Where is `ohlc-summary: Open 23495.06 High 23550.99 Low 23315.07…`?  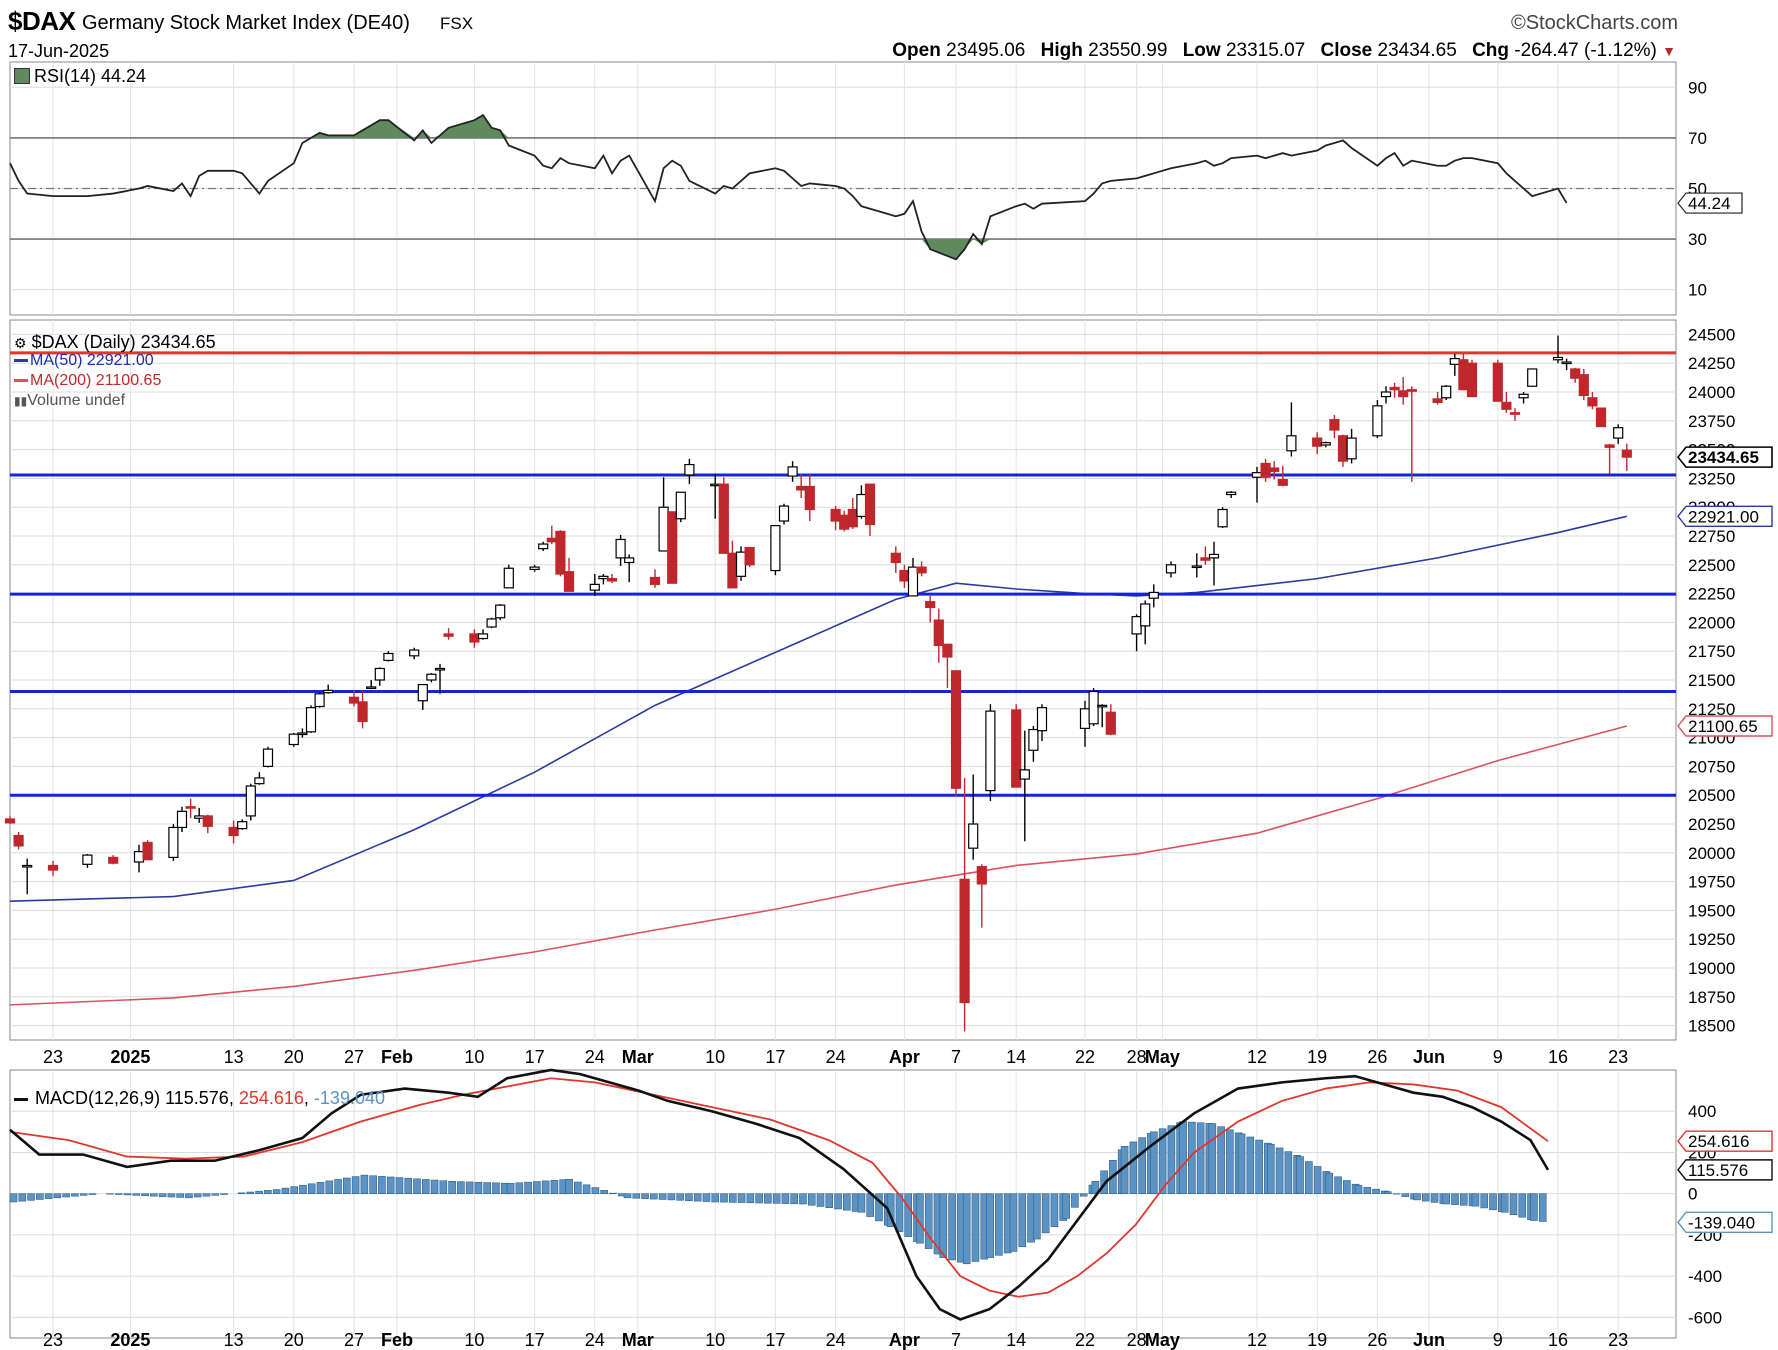
ohlc-summary: Open 23495.06 High 23550.99 Low 23315.07… is located at coordinates (1284, 51).